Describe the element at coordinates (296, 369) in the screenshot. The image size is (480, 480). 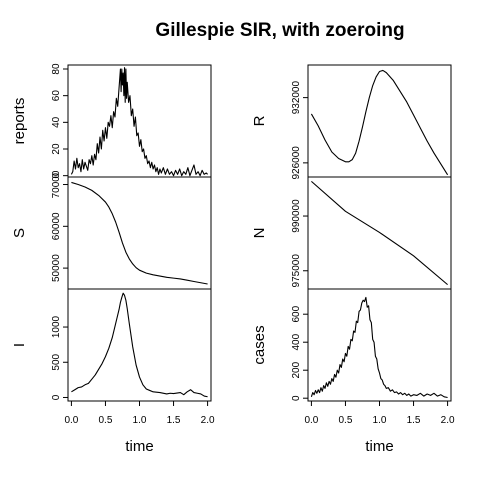
I see `y-tick-label: 200` at that location.